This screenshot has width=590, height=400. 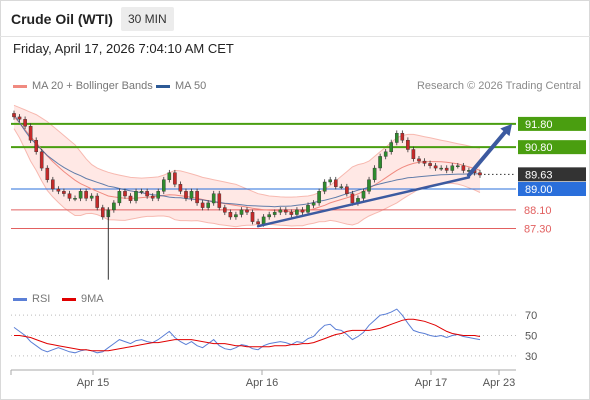 I want to click on timeframe-button: 30 MIN, so click(x=147, y=19).